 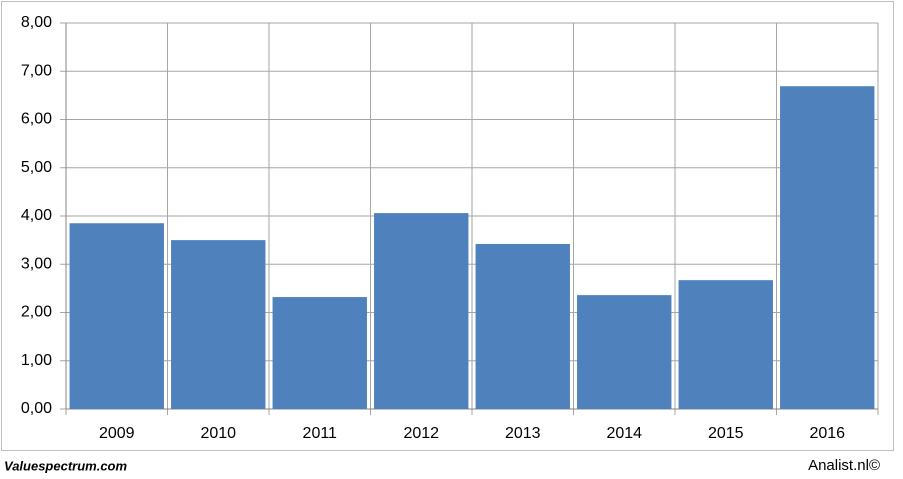 What do you see at coordinates (117, 433) in the screenshot?
I see `x-tick-label: 2009` at bounding box center [117, 433].